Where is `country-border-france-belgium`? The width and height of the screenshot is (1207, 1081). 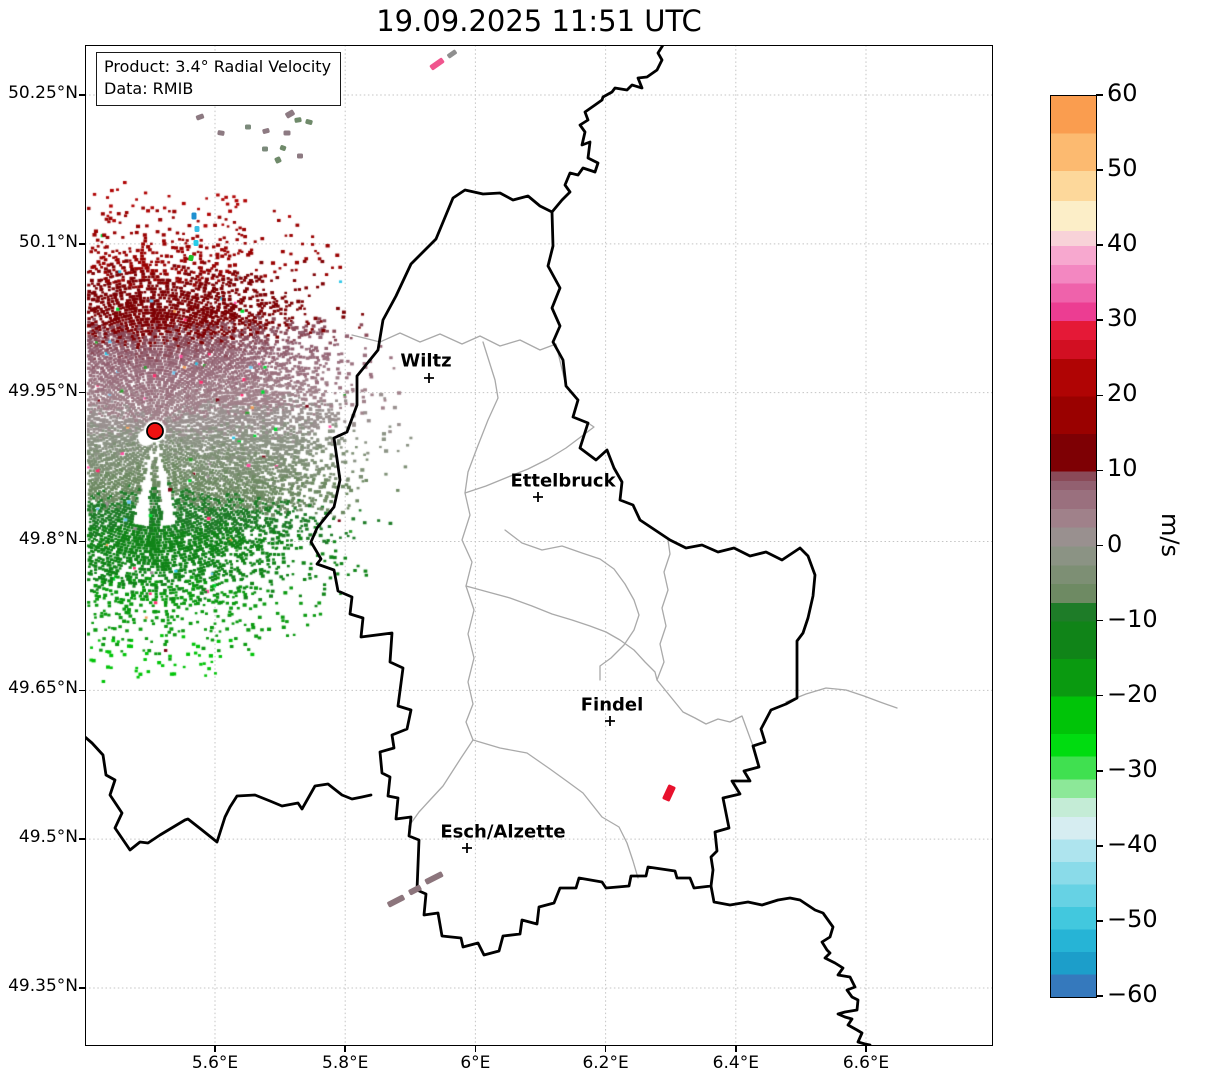
country-border-france-belgium is located at coordinates (229, 793).